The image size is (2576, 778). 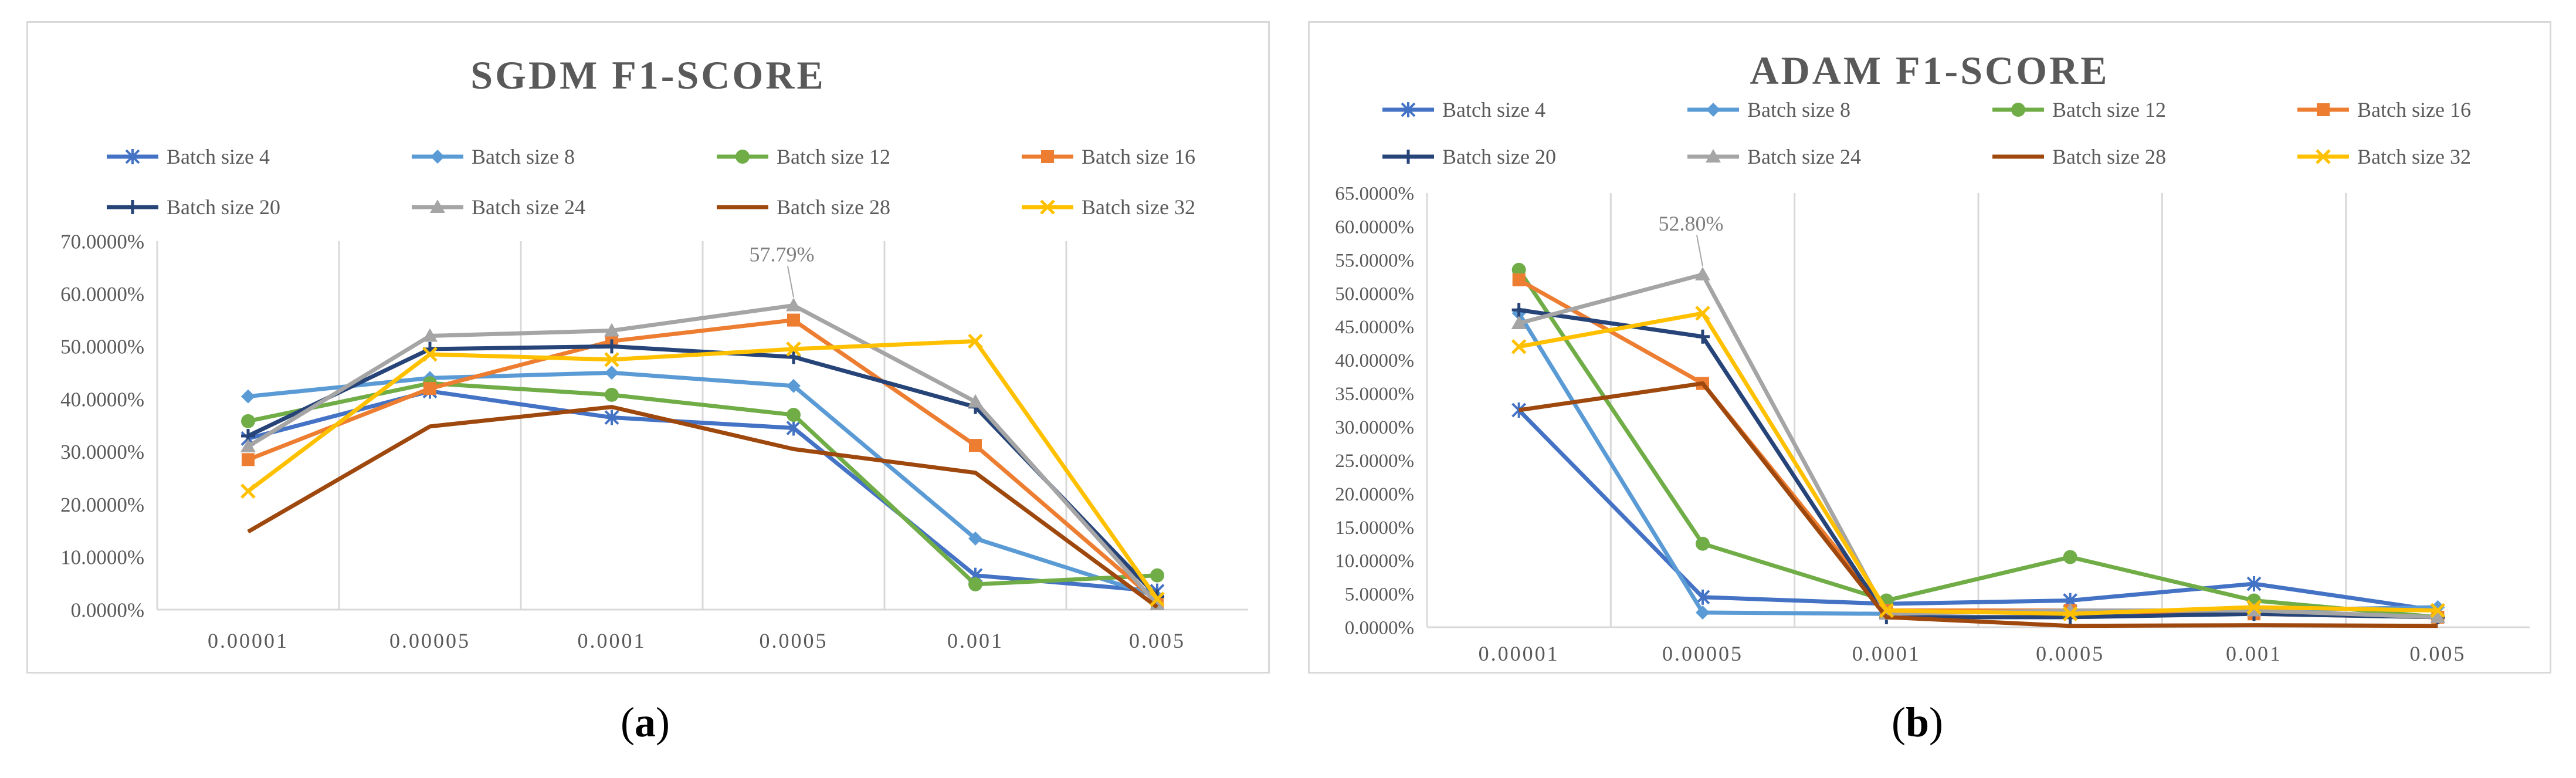 What do you see at coordinates (2437, 654) in the screenshot?
I see `x-tick-label: 0.005` at bounding box center [2437, 654].